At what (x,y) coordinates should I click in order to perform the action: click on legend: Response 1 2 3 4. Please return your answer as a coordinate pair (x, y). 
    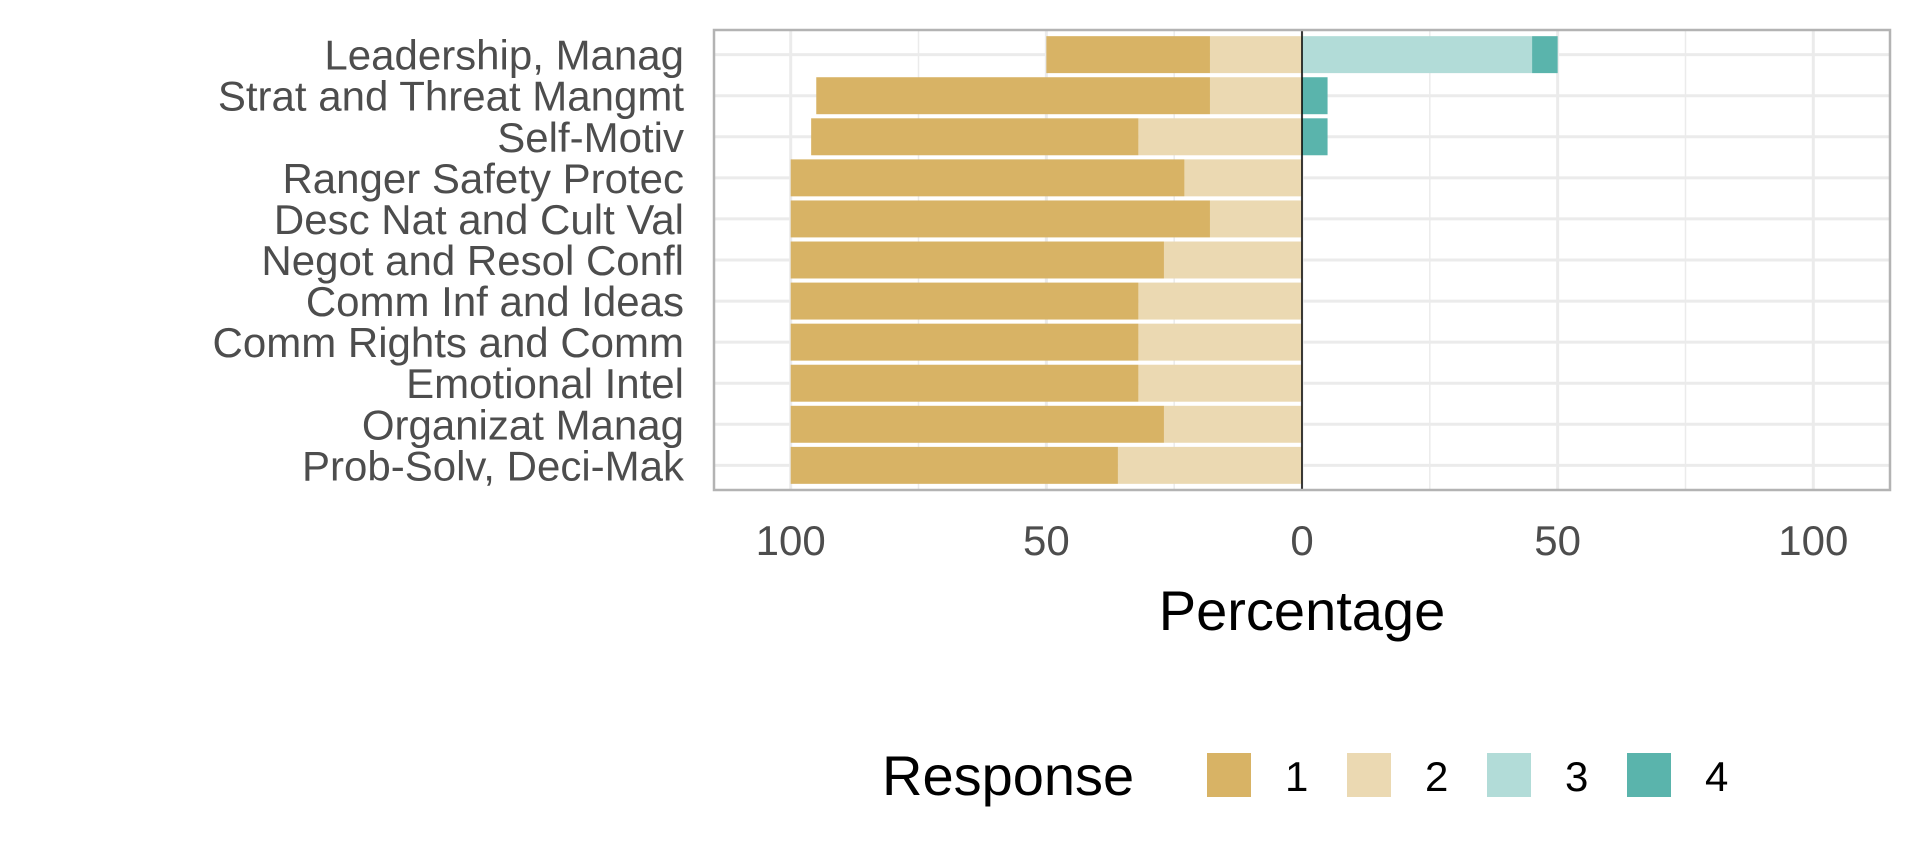
    Looking at the image, I should click on (1305, 775).